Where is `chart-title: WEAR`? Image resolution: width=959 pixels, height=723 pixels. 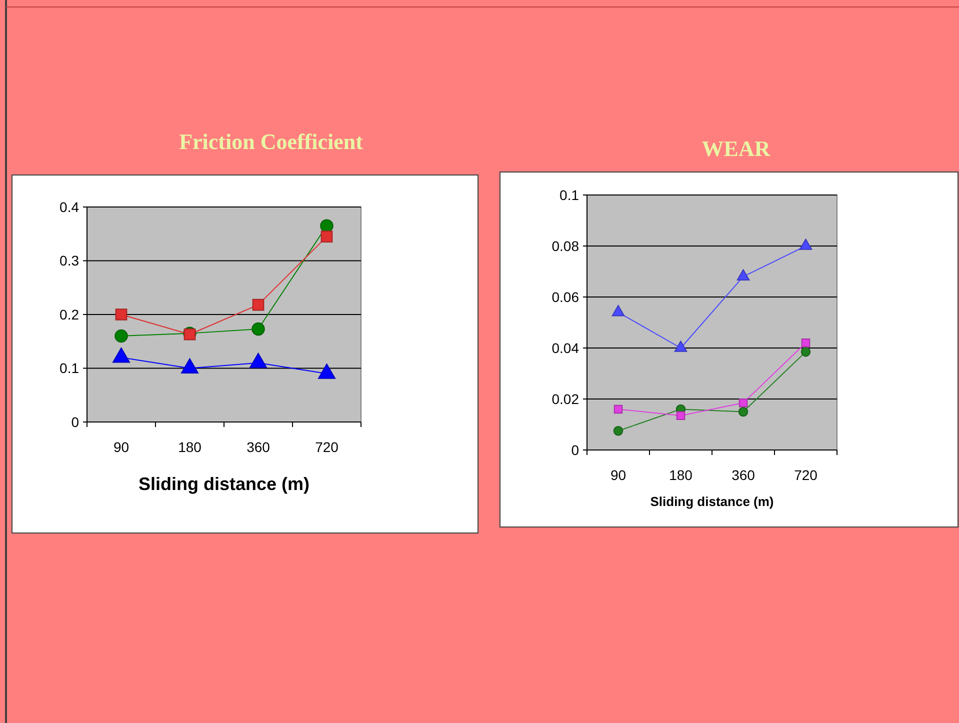
chart-title: WEAR is located at coordinates (737, 148).